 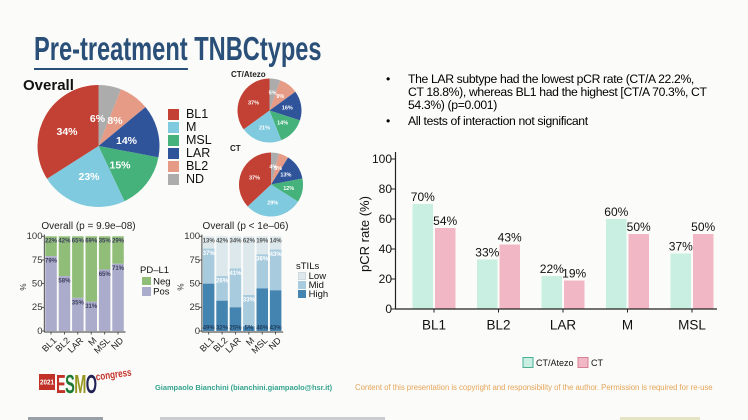 I want to click on svg-text: 49%, so click(x=209, y=329).